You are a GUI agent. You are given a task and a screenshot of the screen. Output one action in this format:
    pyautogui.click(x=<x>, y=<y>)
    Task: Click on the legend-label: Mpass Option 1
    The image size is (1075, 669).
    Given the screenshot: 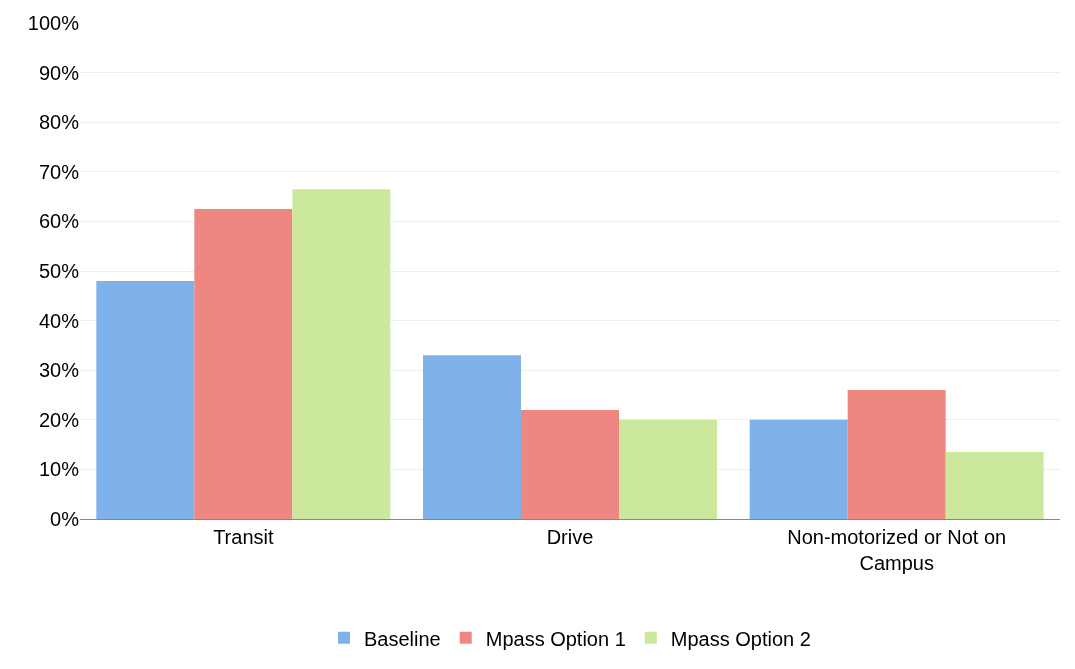 What is the action you would take?
    pyautogui.click(x=555, y=638)
    